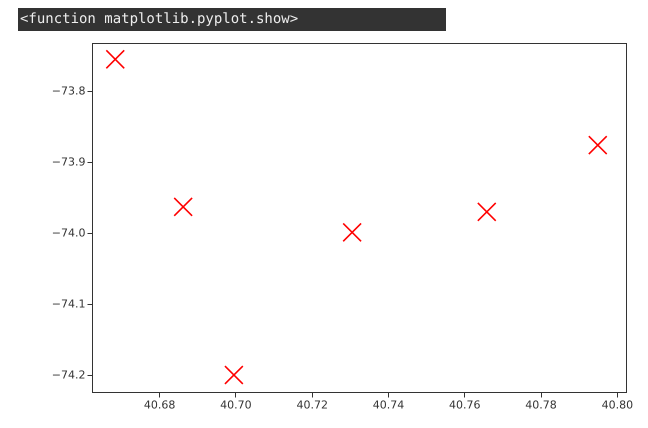 The height and width of the screenshot is (428, 648). Describe the element at coordinates (541, 405) in the screenshot. I see `x-tick-label: 40.78` at that location.